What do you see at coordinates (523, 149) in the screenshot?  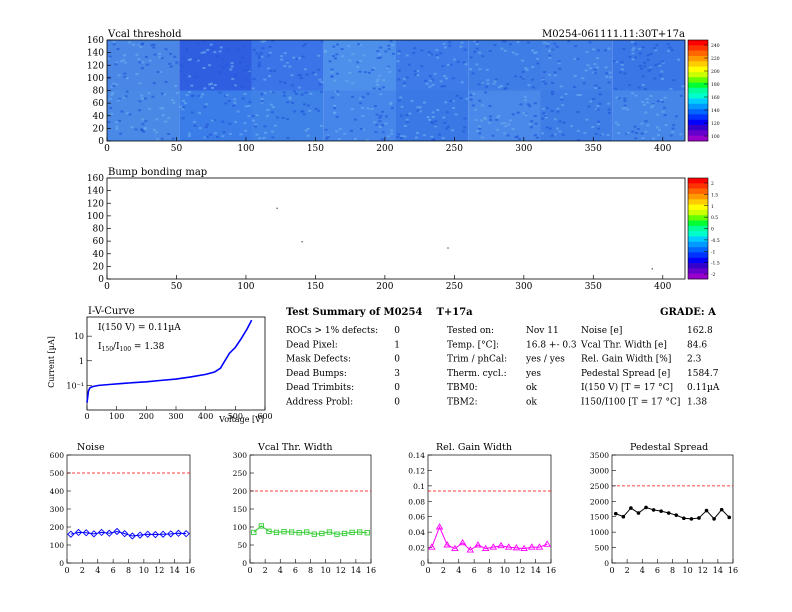 I see `vcal-xtick-label: 300` at bounding box center [523, 149].